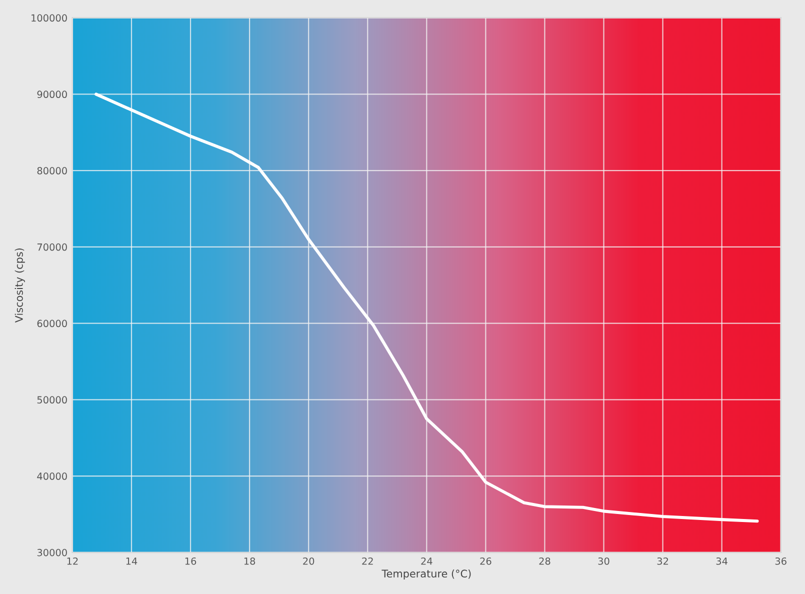 Image resolution: width=805 pixels, height=594 pixels. Describe the element at coordinates (52, 476) in the screenshot. I see `y-tick-label: 40000` at that location.